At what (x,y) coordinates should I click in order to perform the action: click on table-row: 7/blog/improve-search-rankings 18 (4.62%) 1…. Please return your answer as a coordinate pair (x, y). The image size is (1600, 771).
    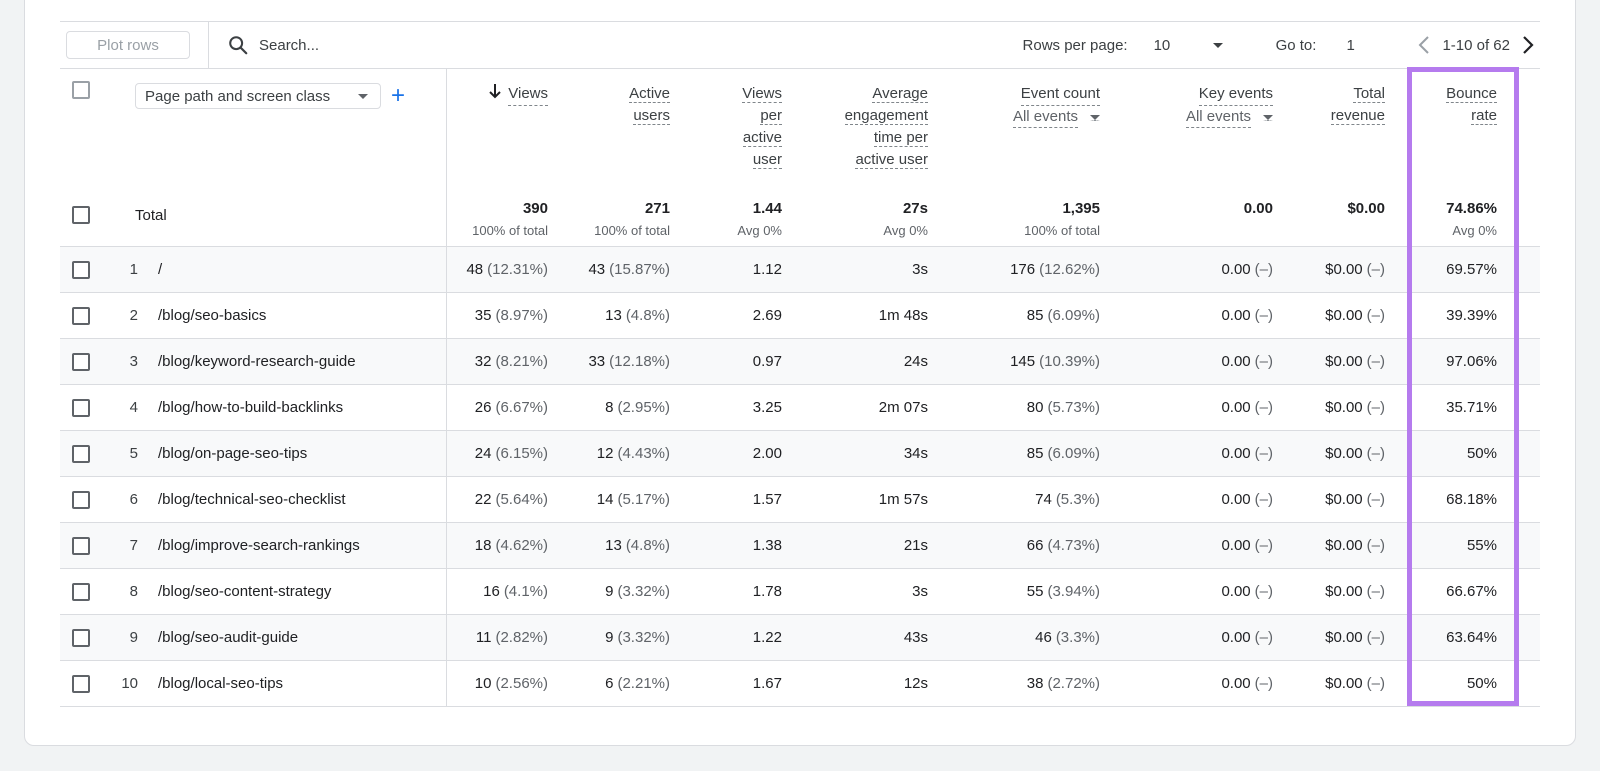
    Looking at the image, I should click on (800, 546).